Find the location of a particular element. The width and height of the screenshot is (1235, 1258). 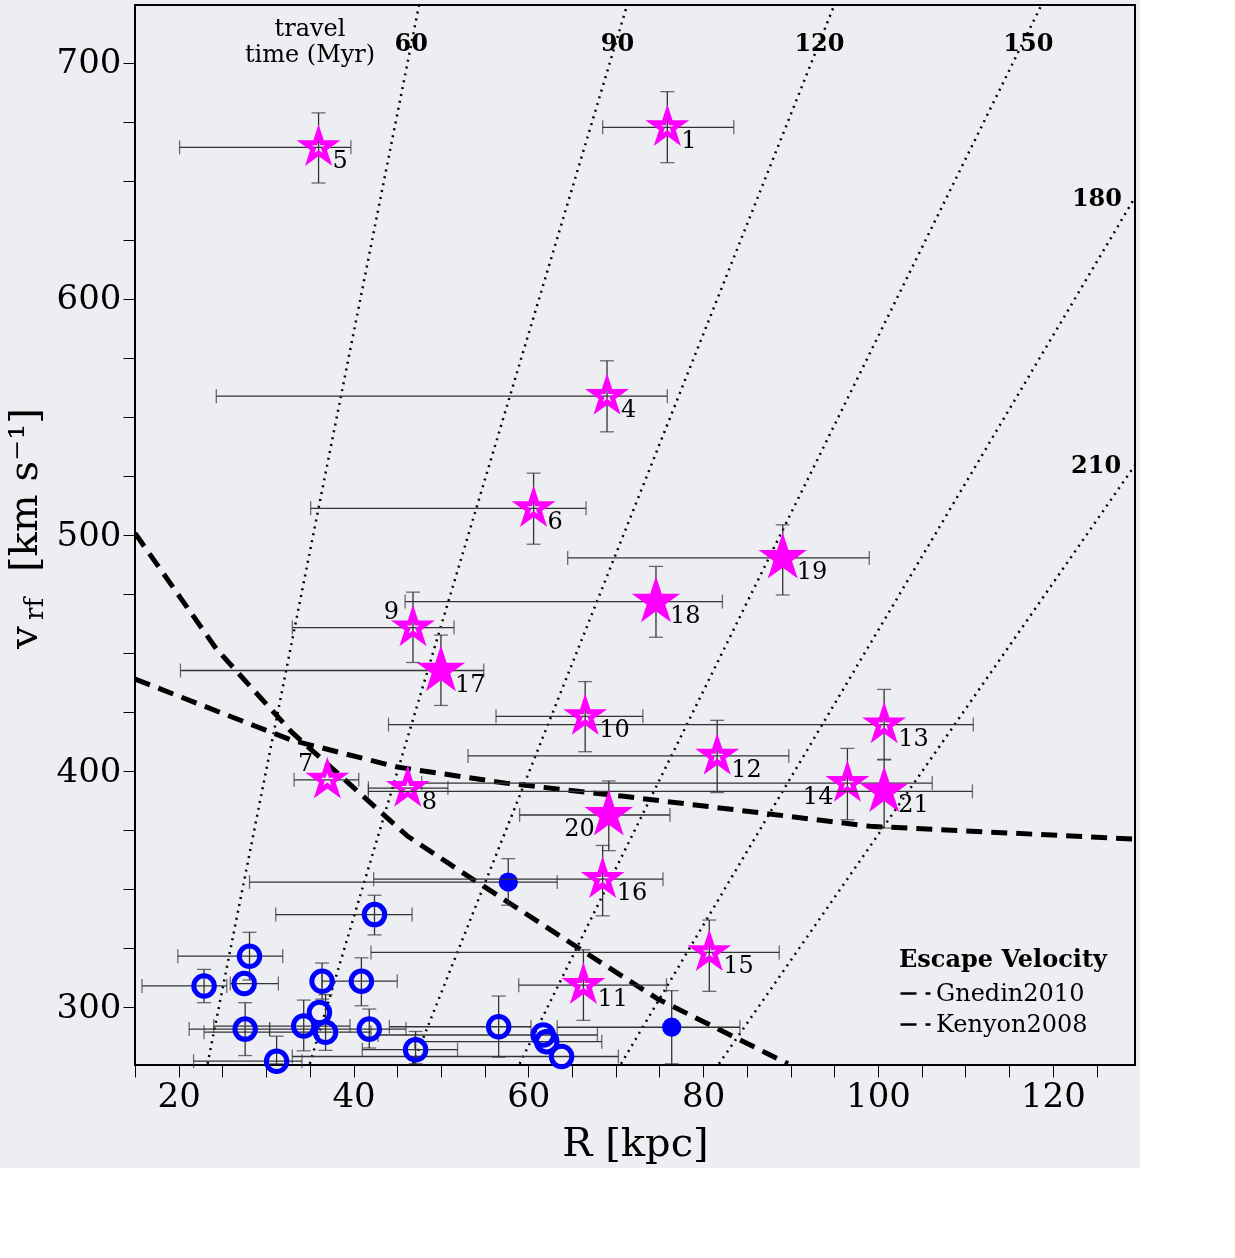

annotation: 180 is located at coordinates (1097, 198).